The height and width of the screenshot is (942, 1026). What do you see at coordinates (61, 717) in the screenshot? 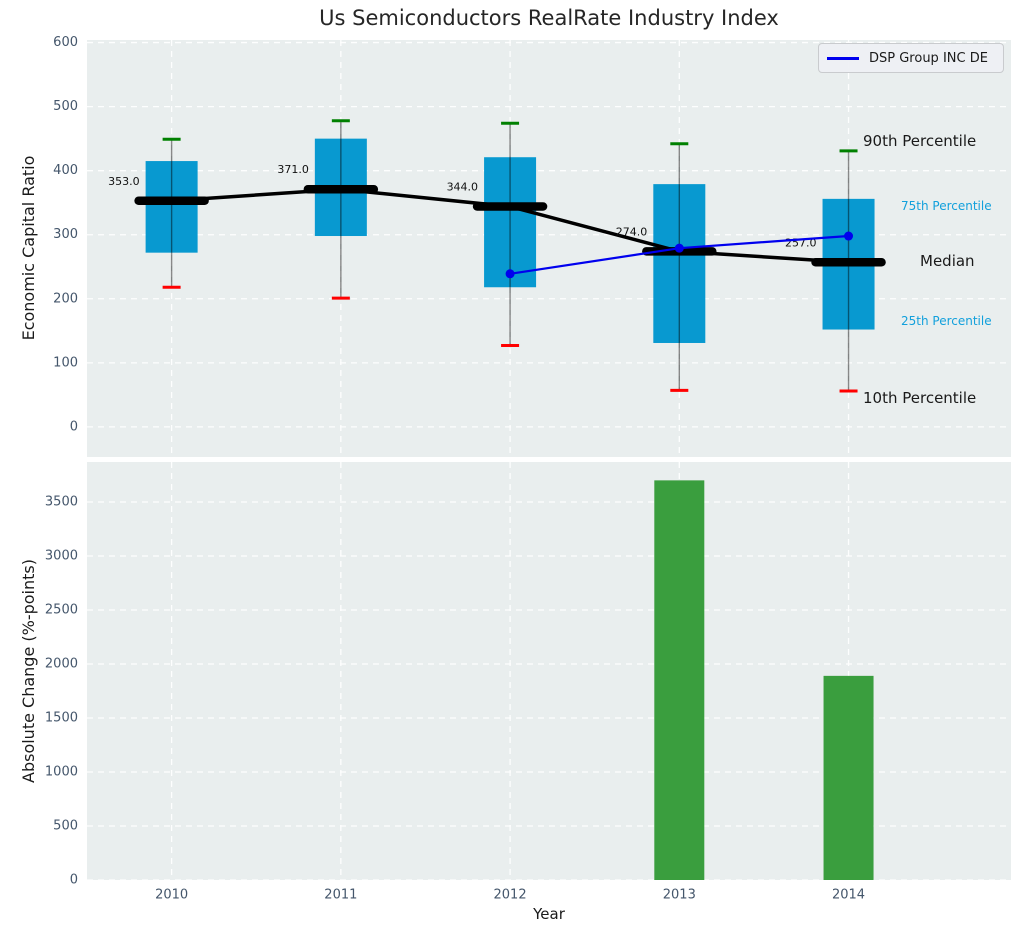
I see `y-tick-label: 1500` at bounding box center [61, 717].